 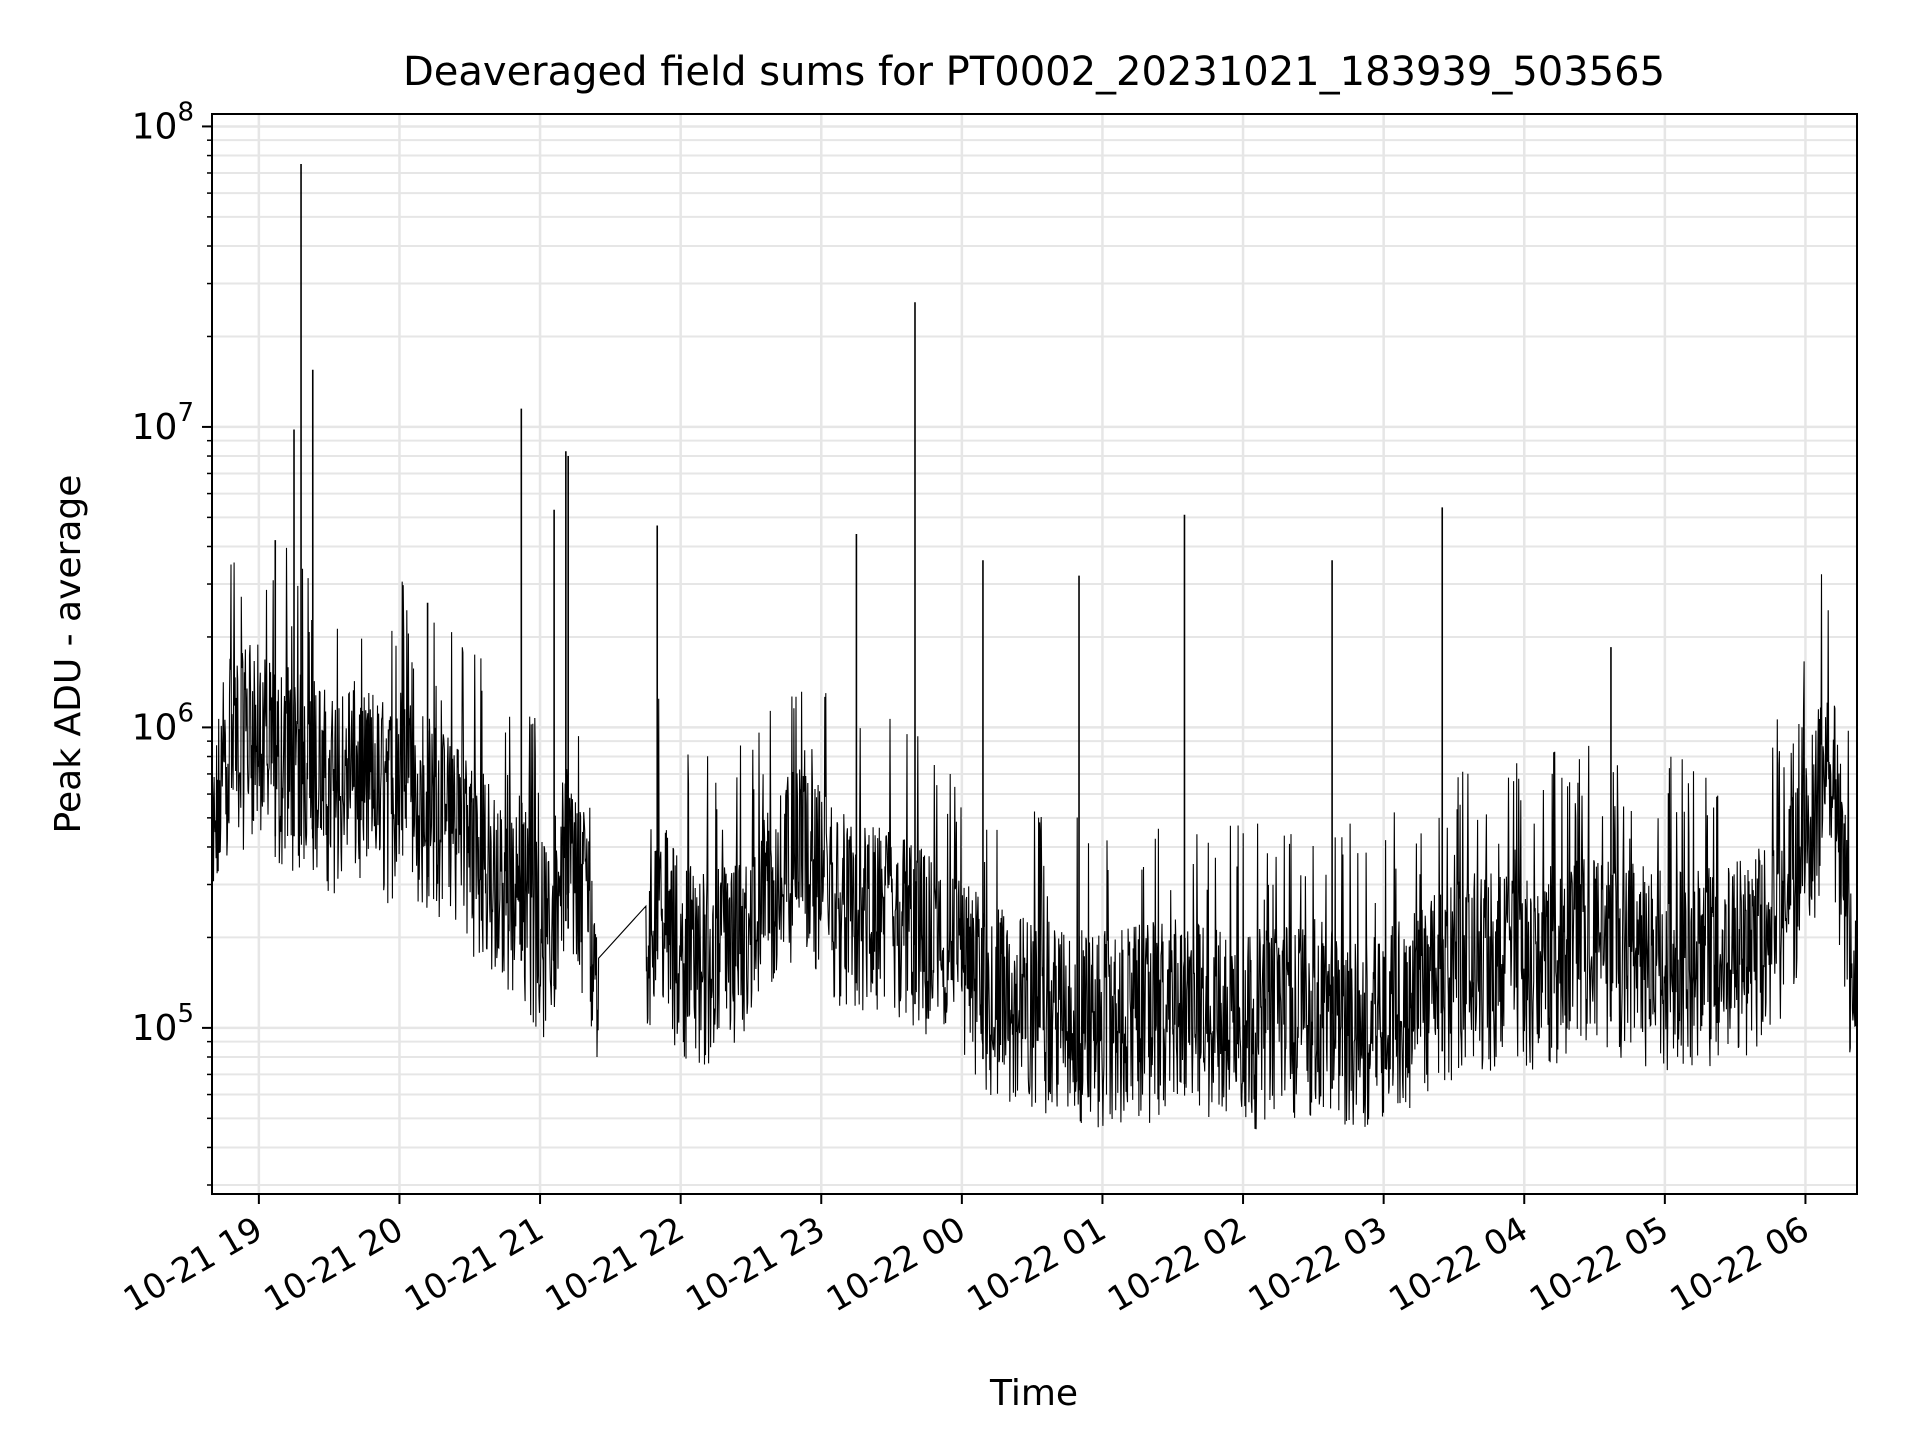 What do you see at coordinates (185, 713) in the screenshot?
I see `y-tick-label-exponent: 6` at bounding box center [185, 713].